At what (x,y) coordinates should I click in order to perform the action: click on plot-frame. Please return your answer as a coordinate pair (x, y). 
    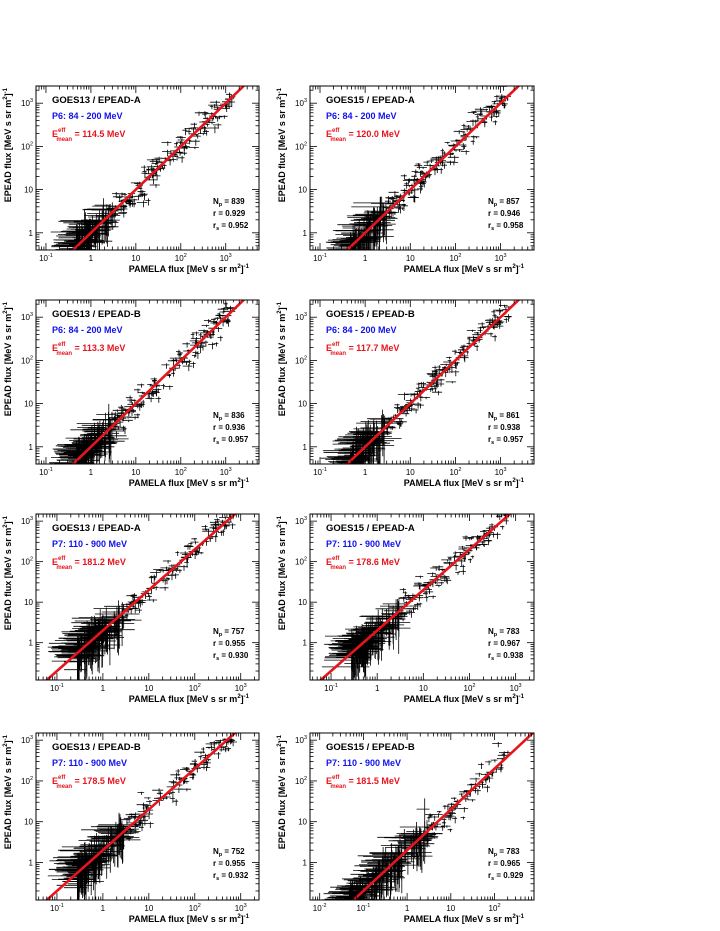
    Looking at the image, I should click on (422, 816).